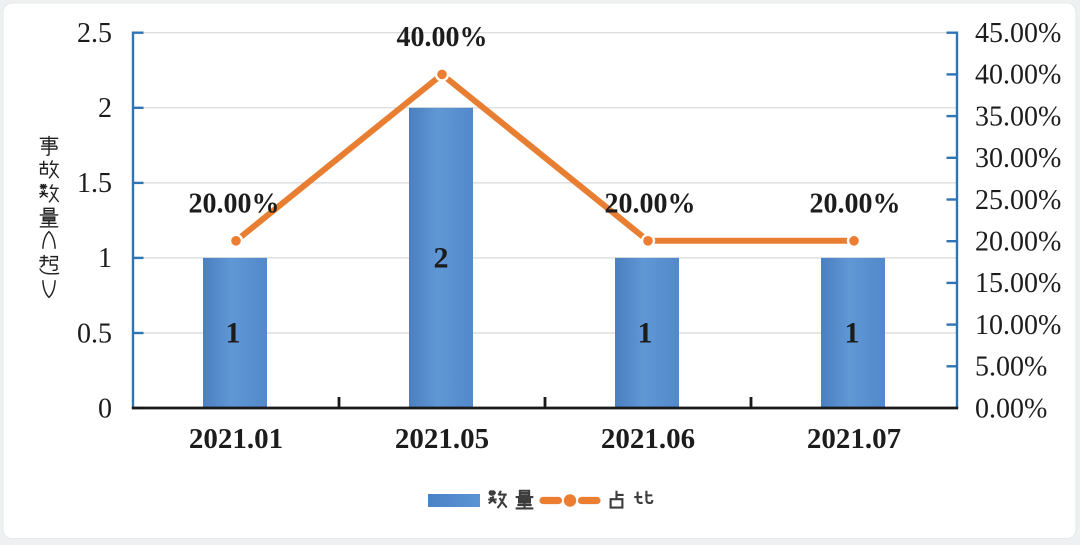  Describe the element at coordinates (1018, 158) in the screenshot. I see `svg-text: 30.00%` at that location.